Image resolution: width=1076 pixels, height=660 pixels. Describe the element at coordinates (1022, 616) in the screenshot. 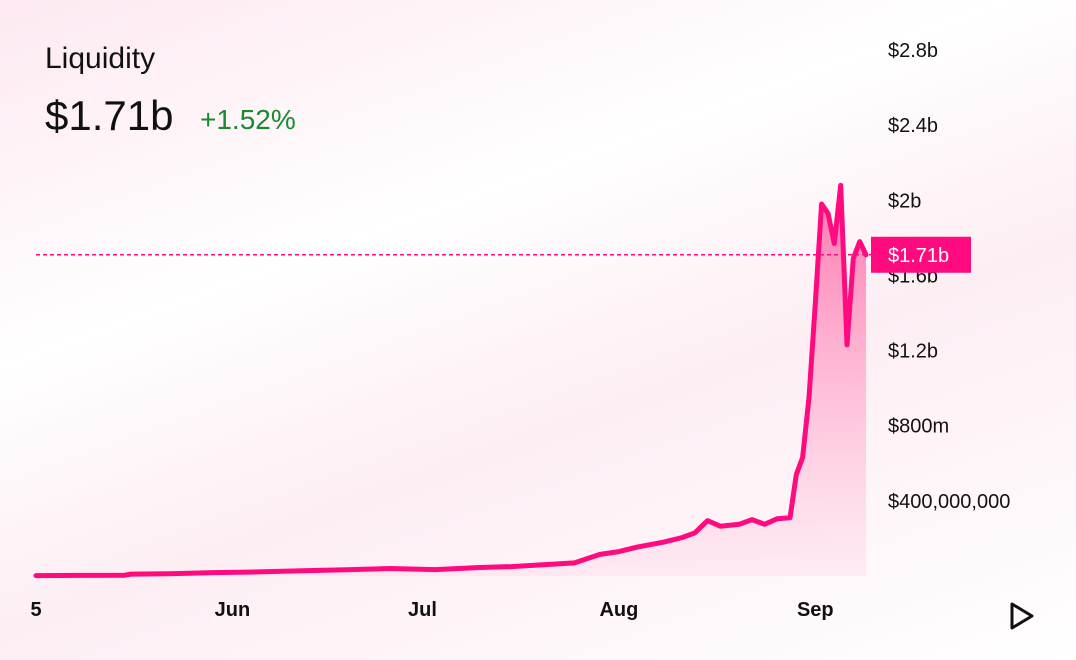

I see `play-icon` at that location.